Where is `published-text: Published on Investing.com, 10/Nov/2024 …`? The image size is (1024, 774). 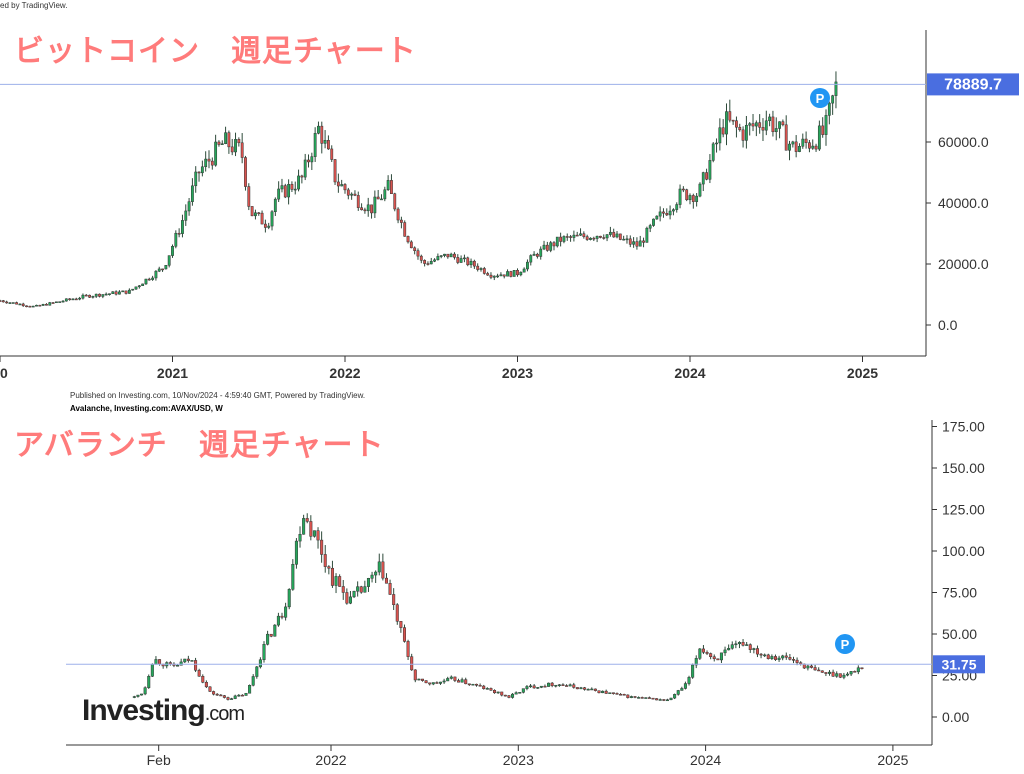 published-text: Published on Investing.com, 10/Nov/2024 … is located at coordinates (218, 395).